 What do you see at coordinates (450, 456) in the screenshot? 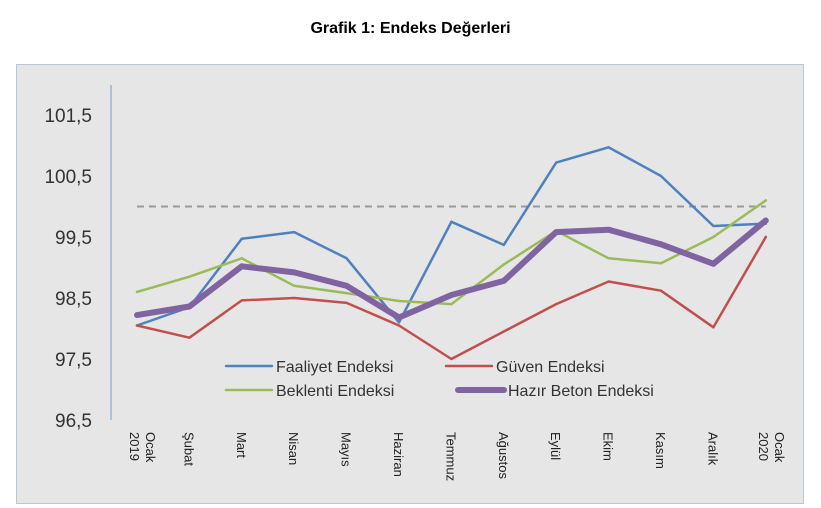
I see `x-tick-label: Temmuz` at bounding box center [450, 456].